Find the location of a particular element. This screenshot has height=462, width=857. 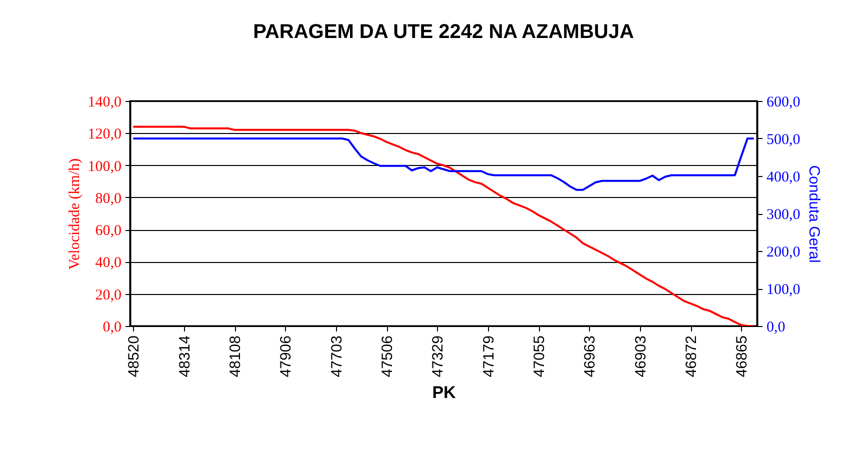

y2-tick-label: 400,0 is located at coordinates (783, 178).